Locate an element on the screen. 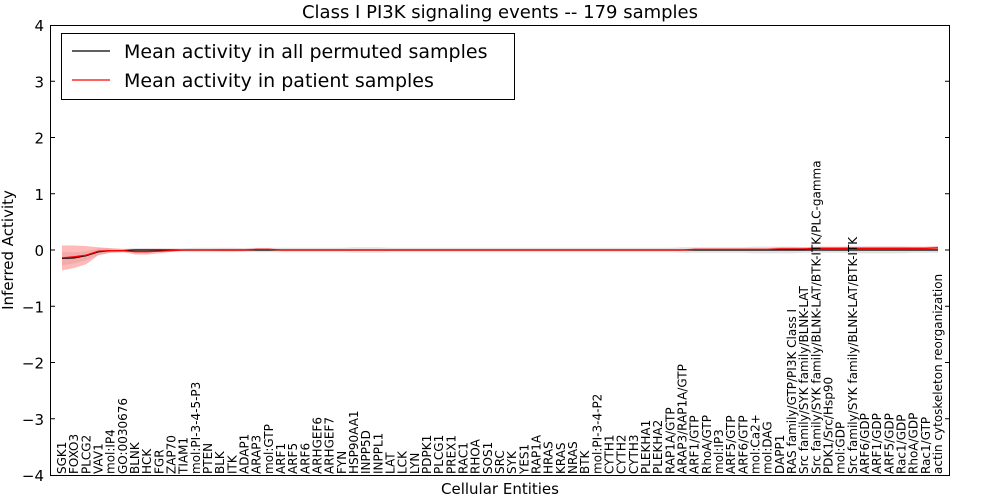 The width and height of the screenshot is (1000, 500). x-category-label: ARF5 is located at coordinates (293, 458).